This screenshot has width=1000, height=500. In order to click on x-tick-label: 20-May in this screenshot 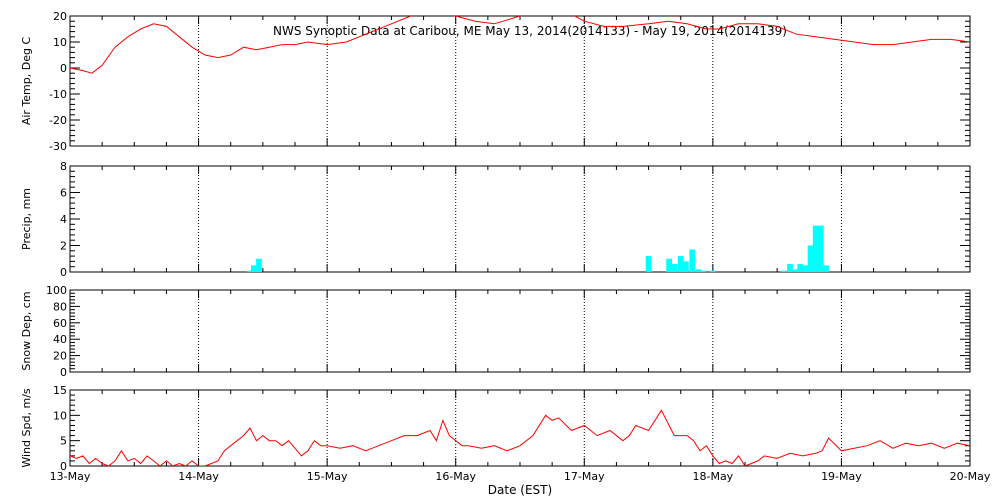, I will do `click(970, 476)`.